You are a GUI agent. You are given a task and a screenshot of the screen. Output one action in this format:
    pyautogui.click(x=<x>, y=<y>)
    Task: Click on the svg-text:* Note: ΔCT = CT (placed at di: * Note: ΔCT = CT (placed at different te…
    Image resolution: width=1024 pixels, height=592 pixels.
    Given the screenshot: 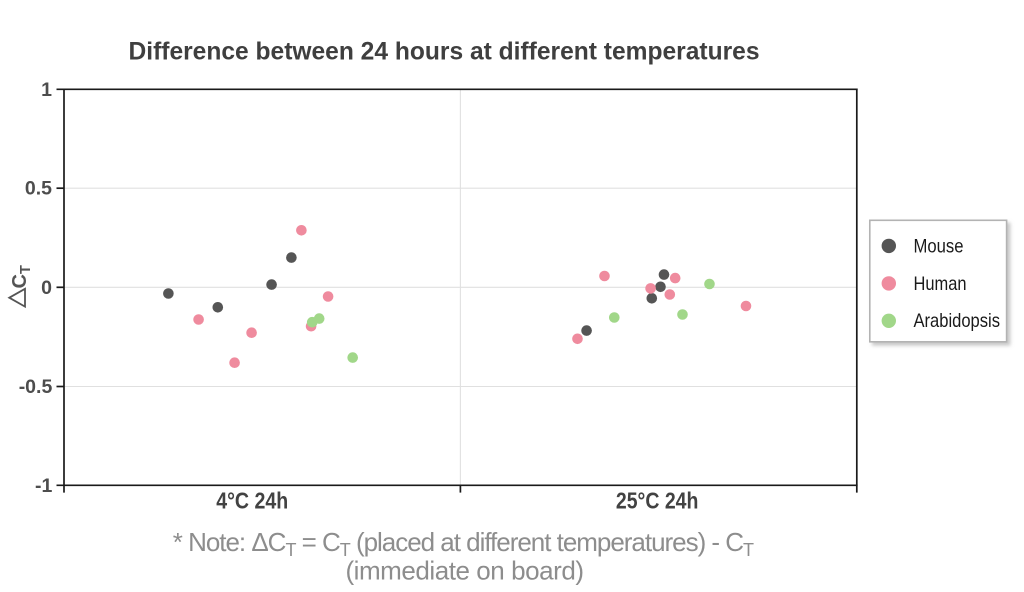 What is the action you would take?
    pyautogui.click(x=463, y=543)
    